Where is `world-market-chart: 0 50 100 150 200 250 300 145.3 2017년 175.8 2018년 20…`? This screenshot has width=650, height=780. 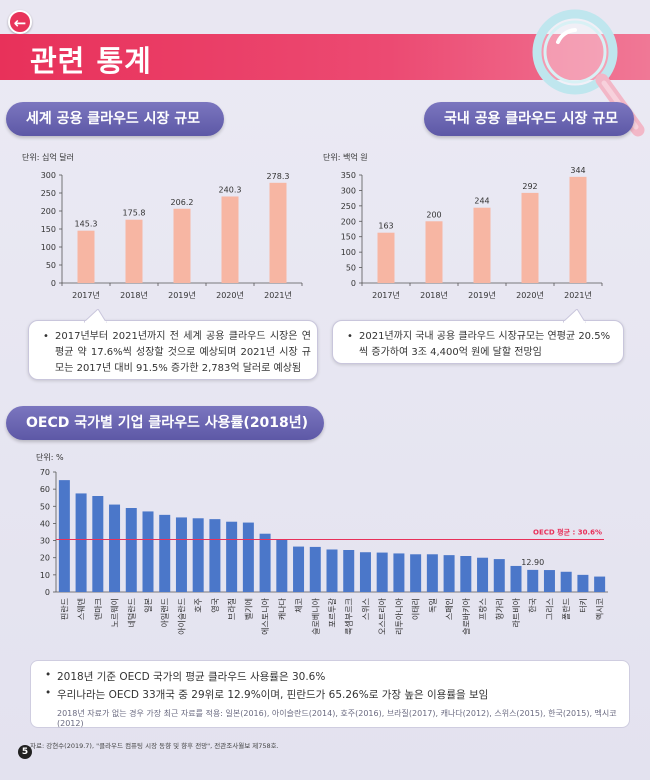
world-market-chart: 0 50 100 150 200 250 300 145.3 2017년 175.8 2018년 20… is located at coordinates (172, 235).